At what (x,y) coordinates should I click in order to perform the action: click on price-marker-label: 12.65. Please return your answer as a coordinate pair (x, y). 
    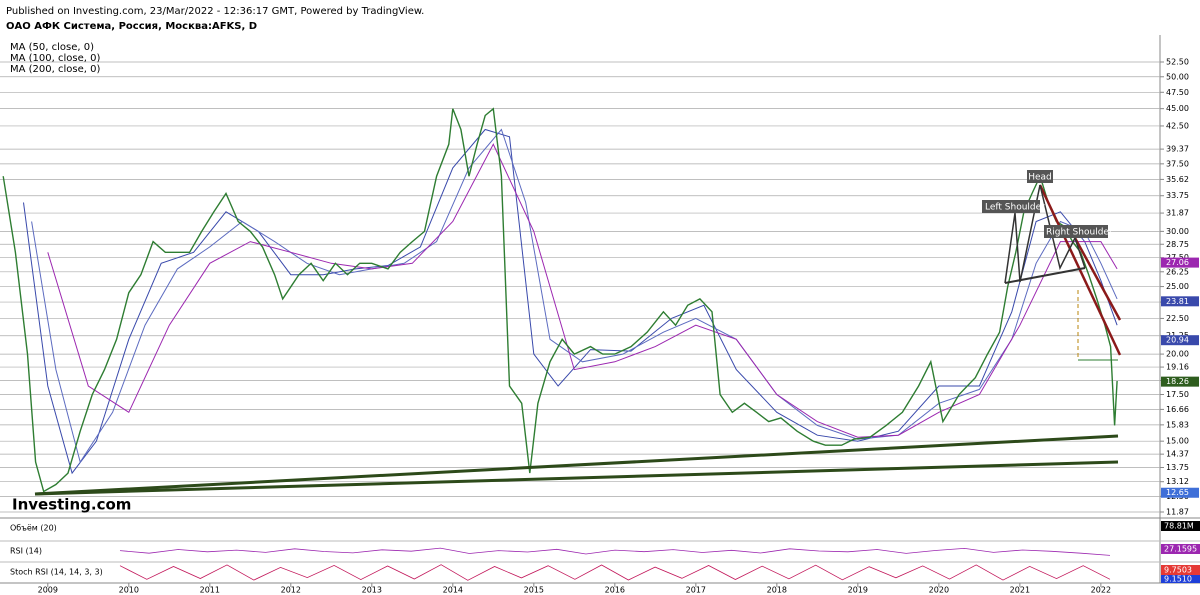
    Looking at the image, I should click on (1177, 492).